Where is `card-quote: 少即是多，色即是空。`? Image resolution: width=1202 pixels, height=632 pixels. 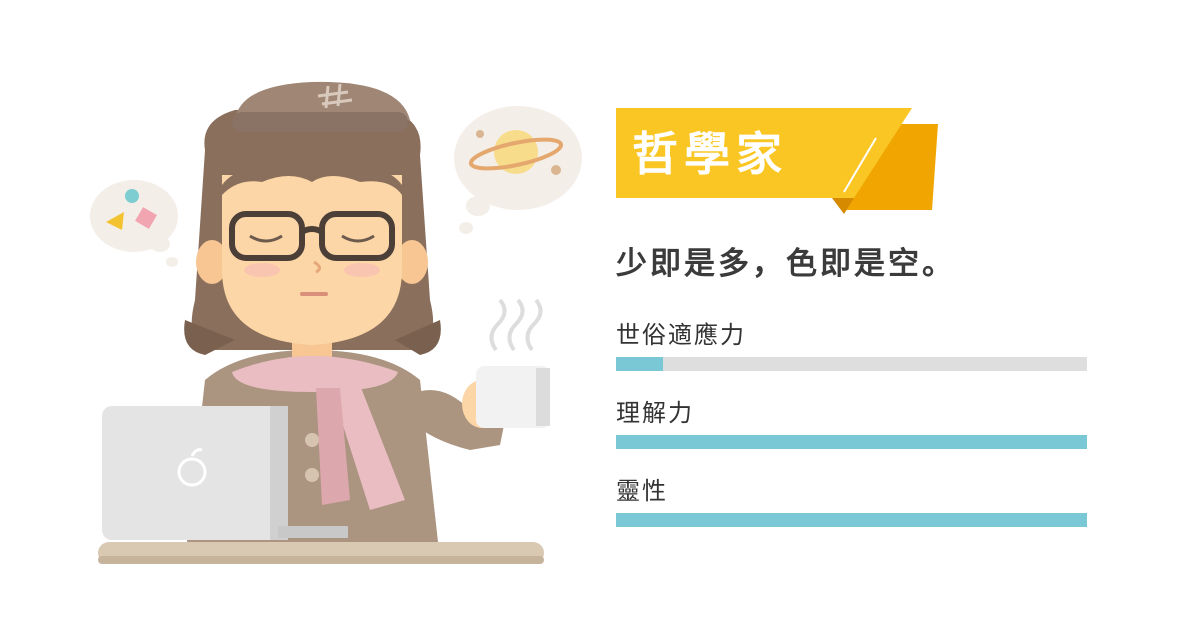
card-quote: 少即是多，色即是空。 is located at coordinates (786, 264).